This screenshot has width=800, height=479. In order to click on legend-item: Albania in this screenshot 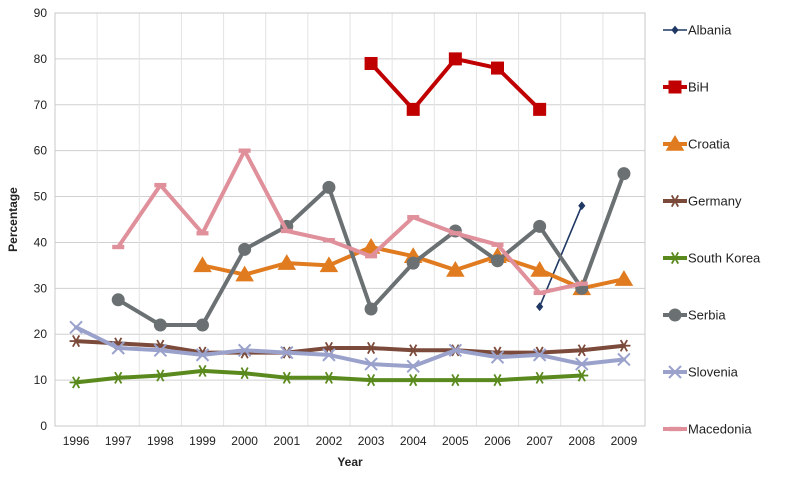, I will do `click(697, 30)`.